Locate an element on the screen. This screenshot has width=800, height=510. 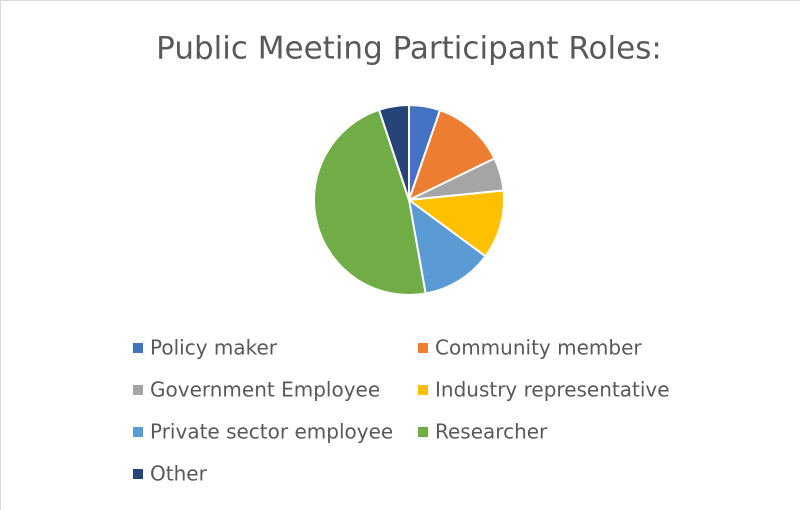
chart-title: Public Meeting Participant Roles: is located at coordinates (409, 49).